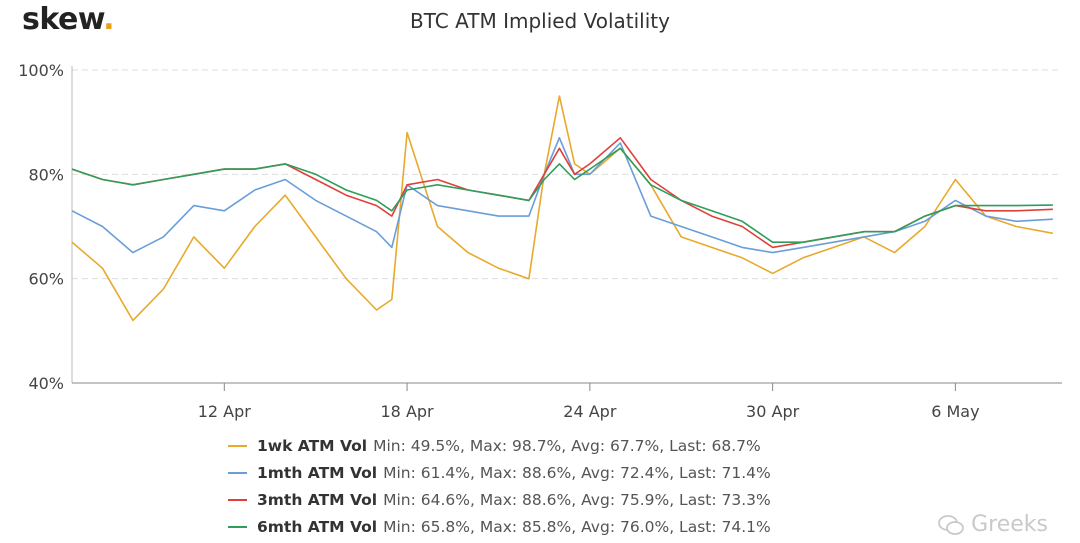  I want to click on x-tick-label: 24 Apr, so click(590, 411).